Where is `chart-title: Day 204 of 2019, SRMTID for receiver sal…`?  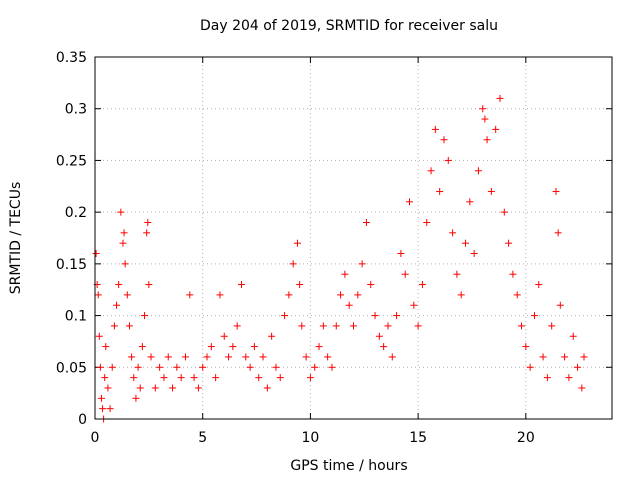 chart-title: Day 204 of 2019, SRMTID for receiver sal… is located at coordinates (349, 26).